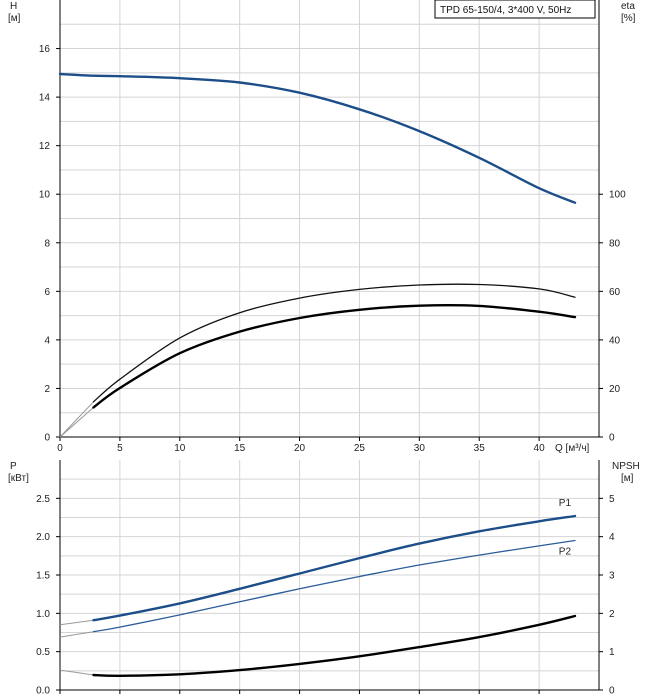 This screenshot has width=658, height=700. What do you see at coordinates (47, 389) in the screenshot?
I see `y-tick-label-left: 2` at bounding box center [47, 389].